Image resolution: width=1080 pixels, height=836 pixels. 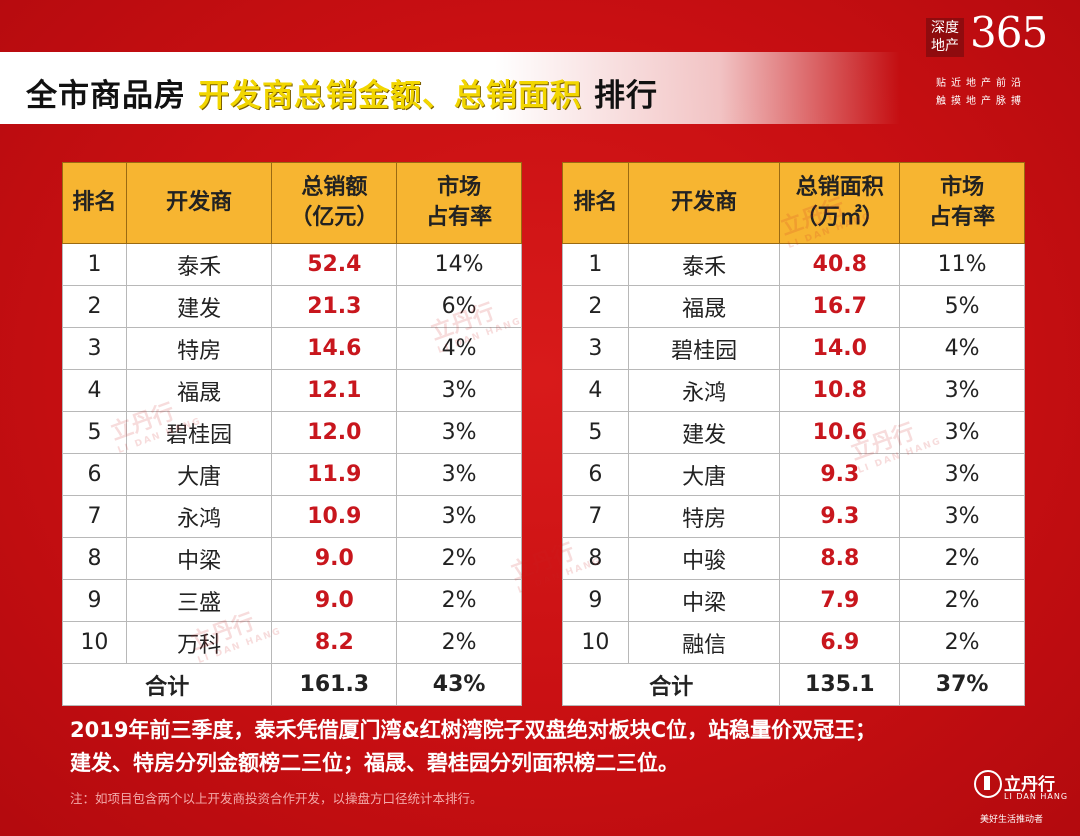 I want to click on cell-value: 11.9, so click(x=334, y=474).